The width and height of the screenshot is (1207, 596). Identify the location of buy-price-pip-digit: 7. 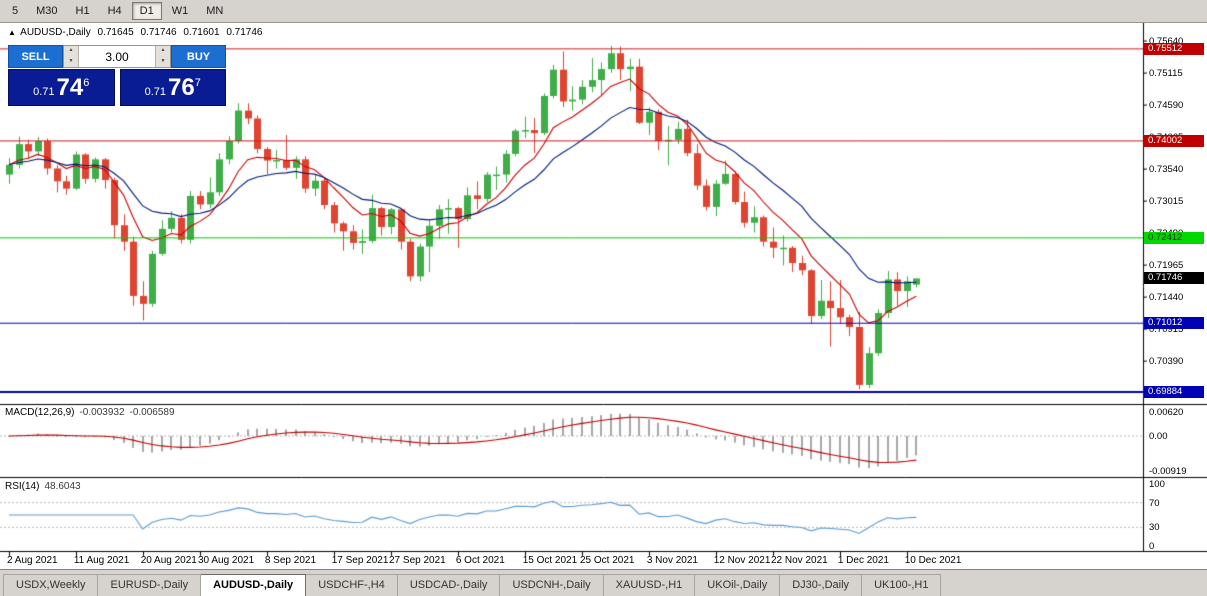
(197, 82).